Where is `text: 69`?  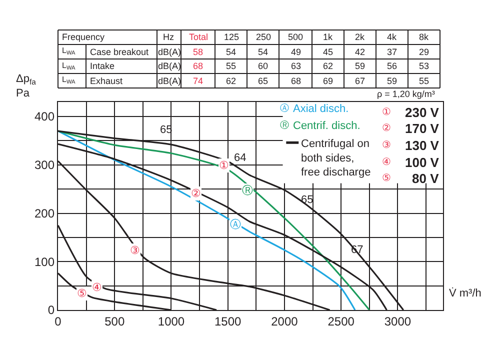 text: 69 is located at coordinates (328, 81).